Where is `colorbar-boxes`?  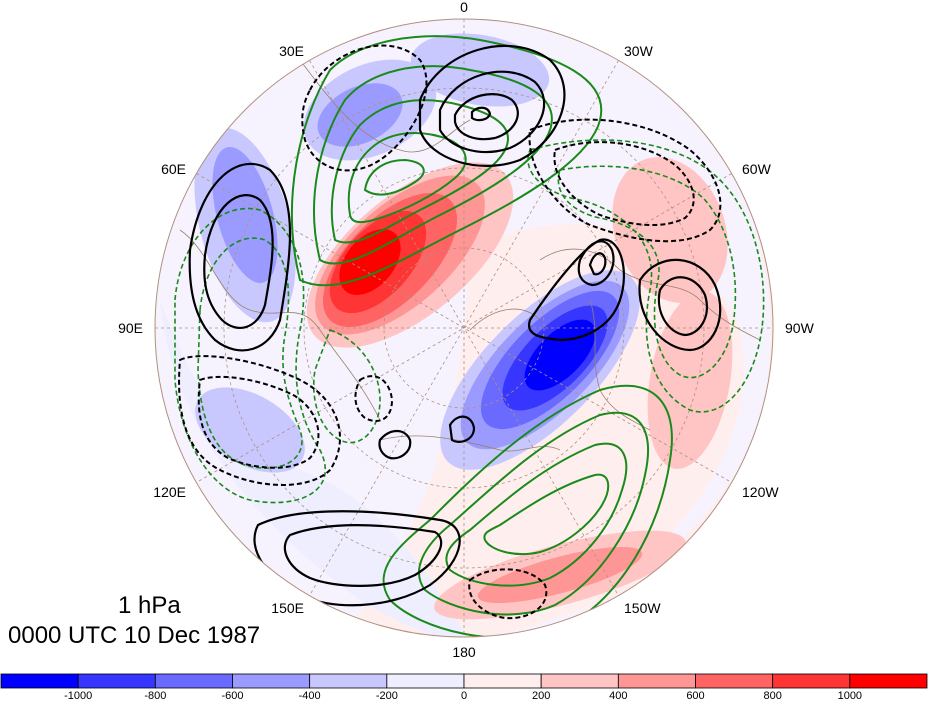
colorbar-boxes is located at coordinates (464, 681).